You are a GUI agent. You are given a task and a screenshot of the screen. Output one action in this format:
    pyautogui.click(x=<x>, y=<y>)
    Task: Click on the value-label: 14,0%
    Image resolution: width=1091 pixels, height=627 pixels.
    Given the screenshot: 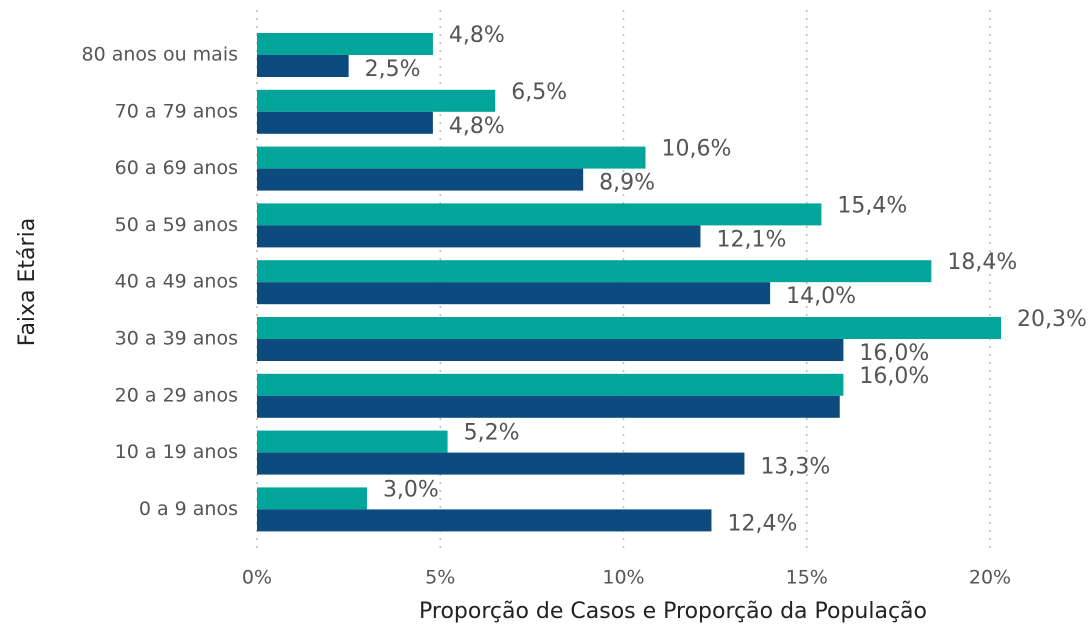 What is the action you would take?
    pyautogui.click(x=821, y=296)
    